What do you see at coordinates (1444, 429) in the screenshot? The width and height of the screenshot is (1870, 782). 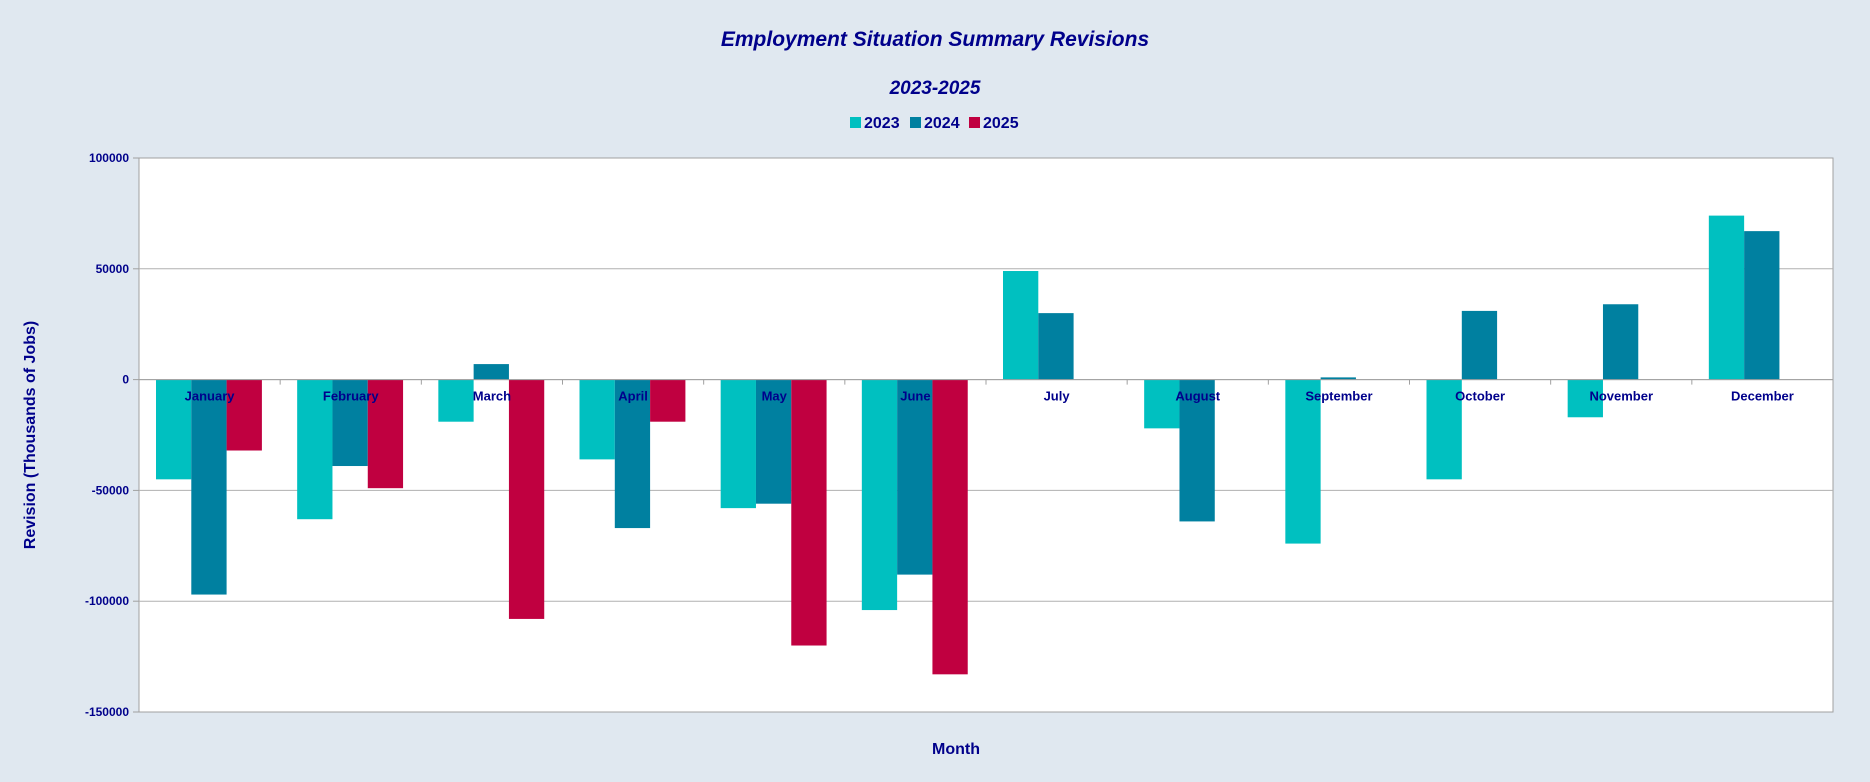 I see `bar-2023-october` at bounding box center [1444, 429].